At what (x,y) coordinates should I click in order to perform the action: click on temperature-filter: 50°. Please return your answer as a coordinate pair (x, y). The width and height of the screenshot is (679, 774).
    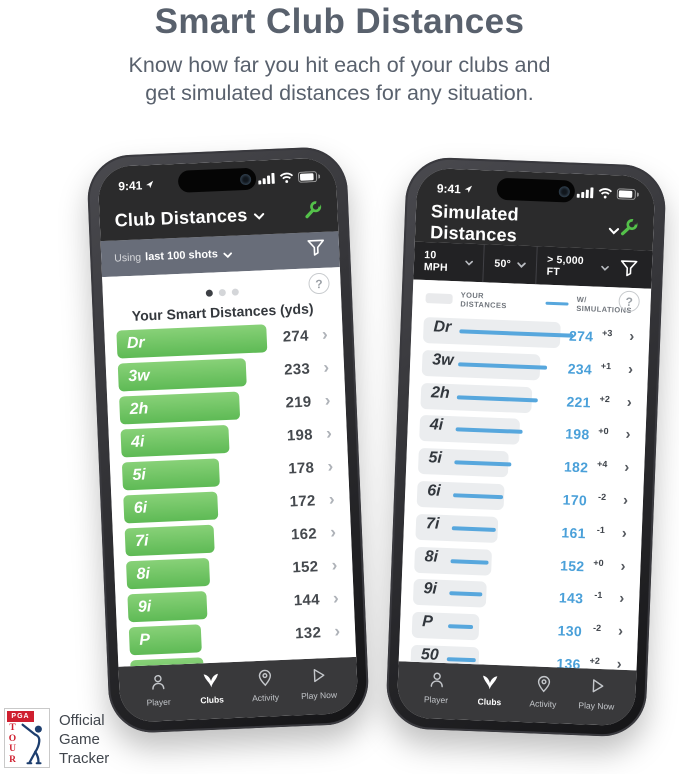
    Looking at the image, I should click on (510, 264).